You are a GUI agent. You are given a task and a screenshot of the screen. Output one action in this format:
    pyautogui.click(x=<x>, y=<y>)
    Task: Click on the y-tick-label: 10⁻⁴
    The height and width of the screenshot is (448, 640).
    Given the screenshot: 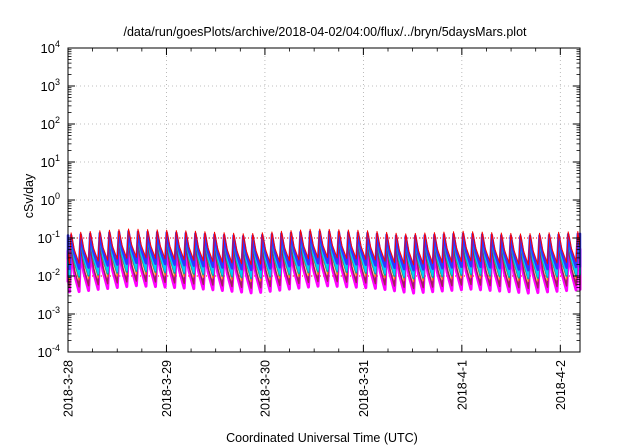 What is the action you would take?
    pyautogui.click(x=49, y=351)
    